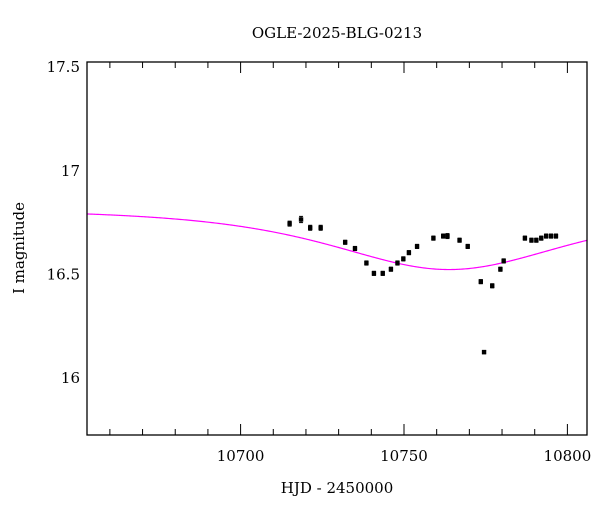 This screenshot has width=600, height=512. I want to click on y-tick-label: 17.5, so click(63, 67).